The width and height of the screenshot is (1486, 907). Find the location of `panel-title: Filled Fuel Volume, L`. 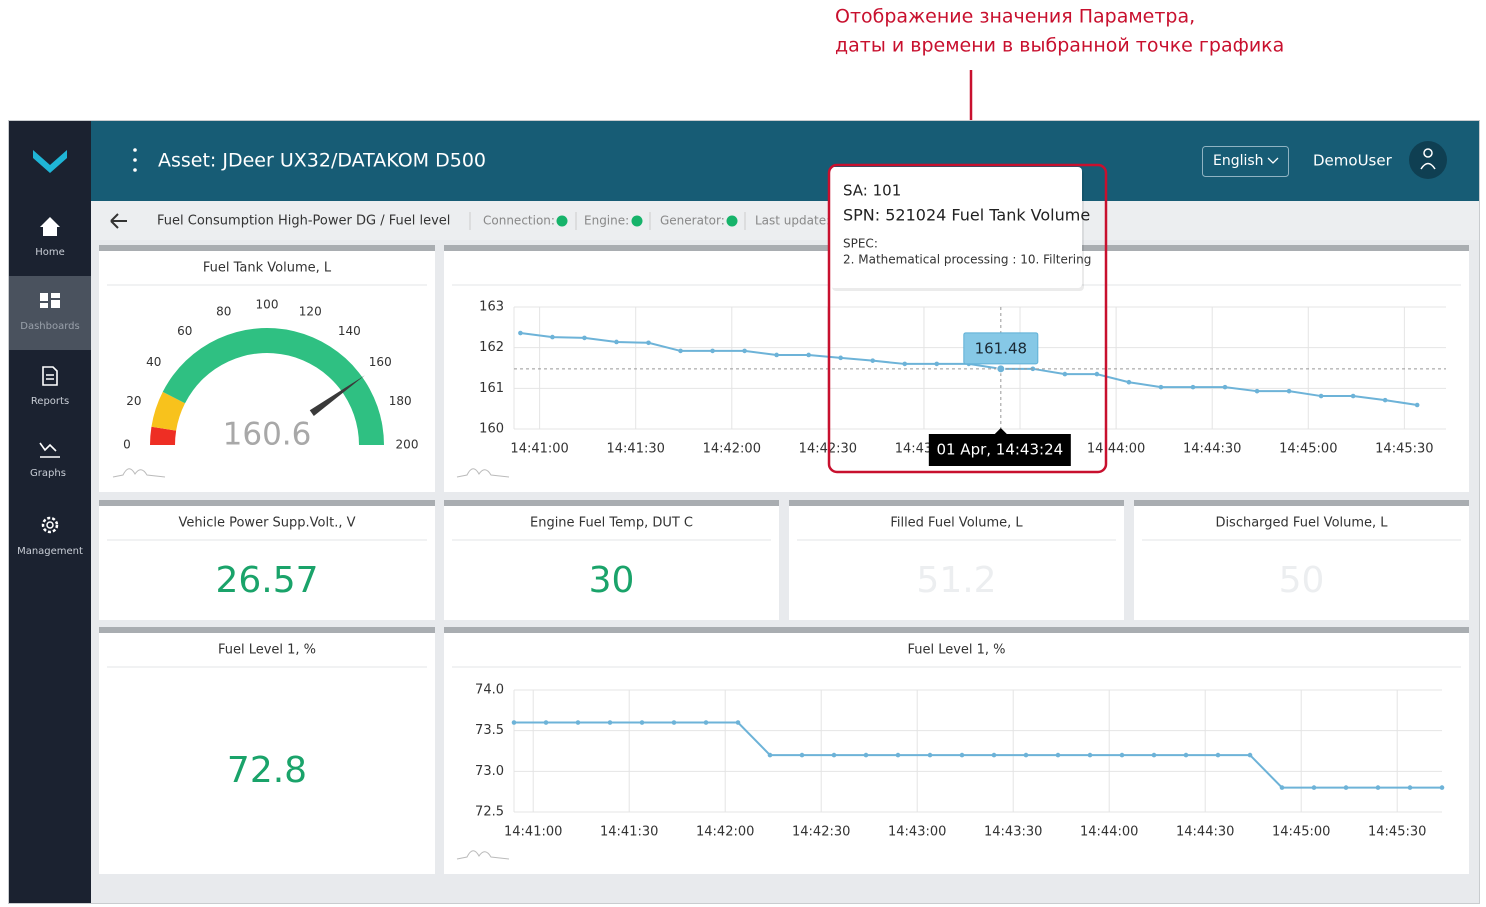

panel-title: Filled Fuel Volume, L is located at coordinates (956, 523).